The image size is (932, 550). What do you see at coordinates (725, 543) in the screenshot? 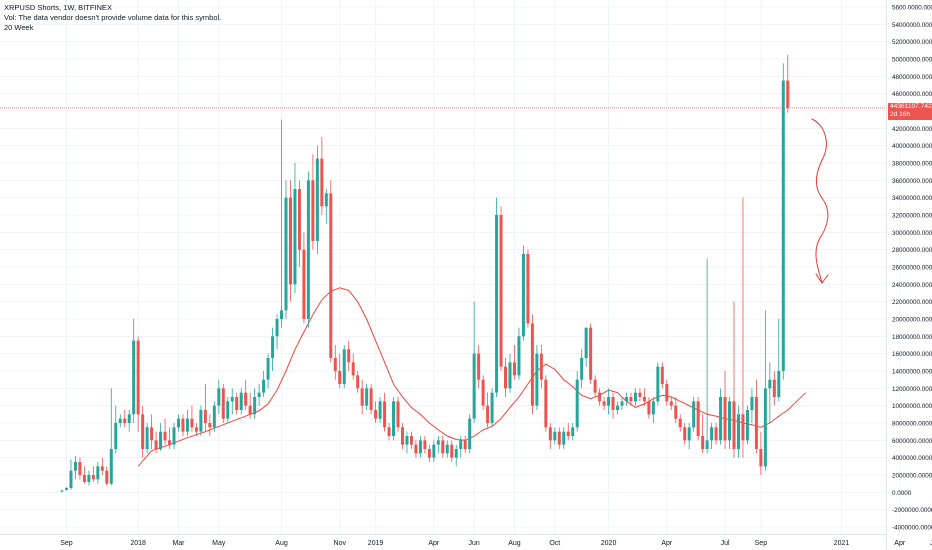
I see `time-tick-label: Jul` at bounding box center [725, 543].